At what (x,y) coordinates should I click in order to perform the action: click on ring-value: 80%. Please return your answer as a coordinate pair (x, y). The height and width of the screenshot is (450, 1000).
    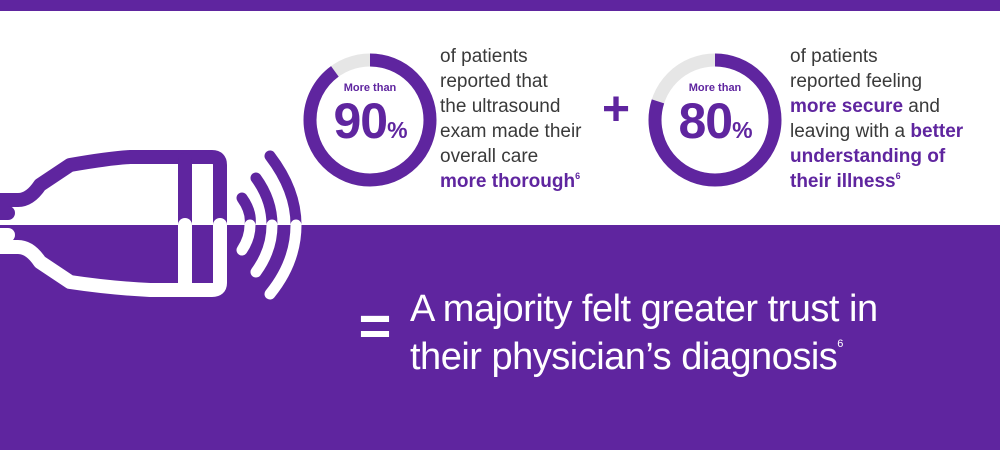
    Looking at the image, I should click on (715, 121).